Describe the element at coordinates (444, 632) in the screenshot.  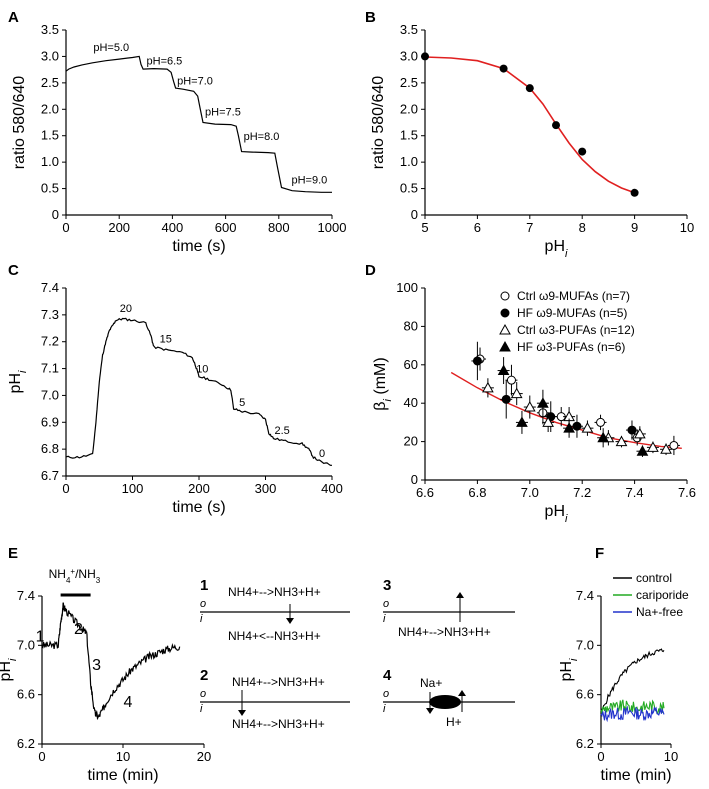
I see `schematic-3-bottom: NH4+-->NH3+H+` at that location.